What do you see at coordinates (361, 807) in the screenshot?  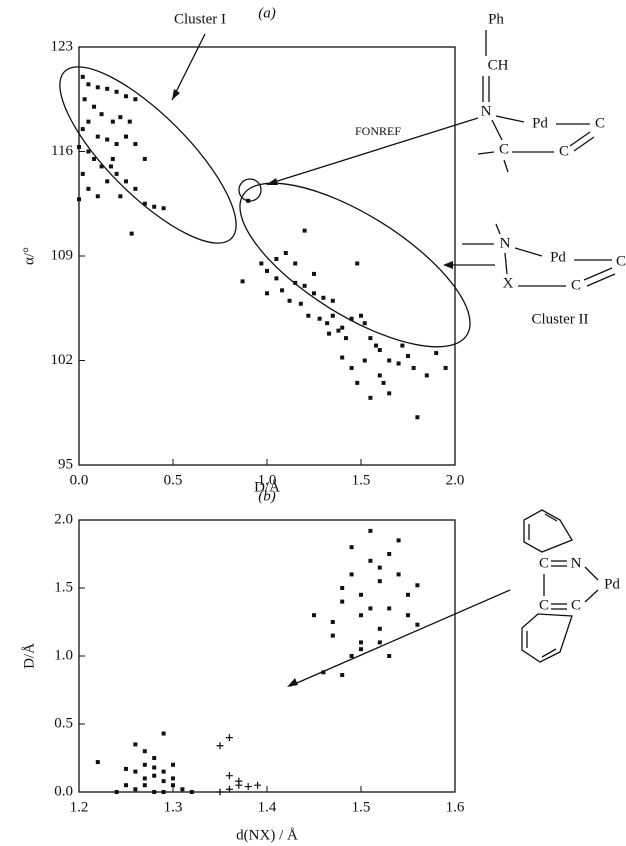 I see `x-tick-label: 1.5` at bounding box center [361, 807].